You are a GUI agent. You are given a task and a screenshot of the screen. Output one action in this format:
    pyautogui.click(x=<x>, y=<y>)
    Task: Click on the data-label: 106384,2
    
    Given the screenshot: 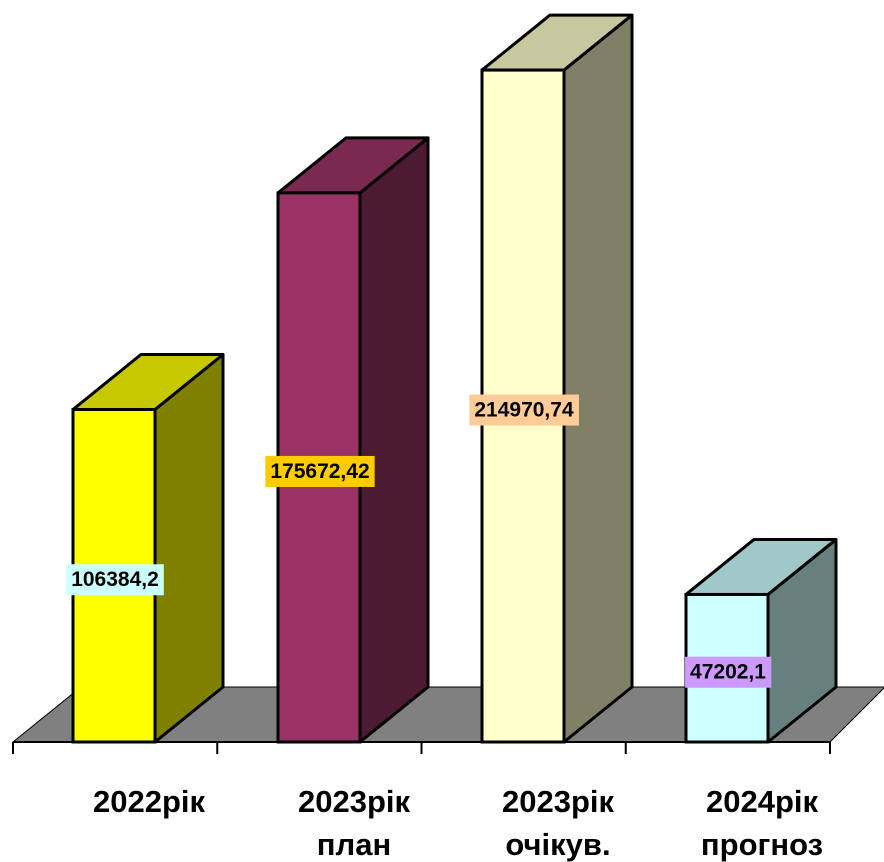 What is the action you would take?
    pyautogui.click(x=115, y=580)
    